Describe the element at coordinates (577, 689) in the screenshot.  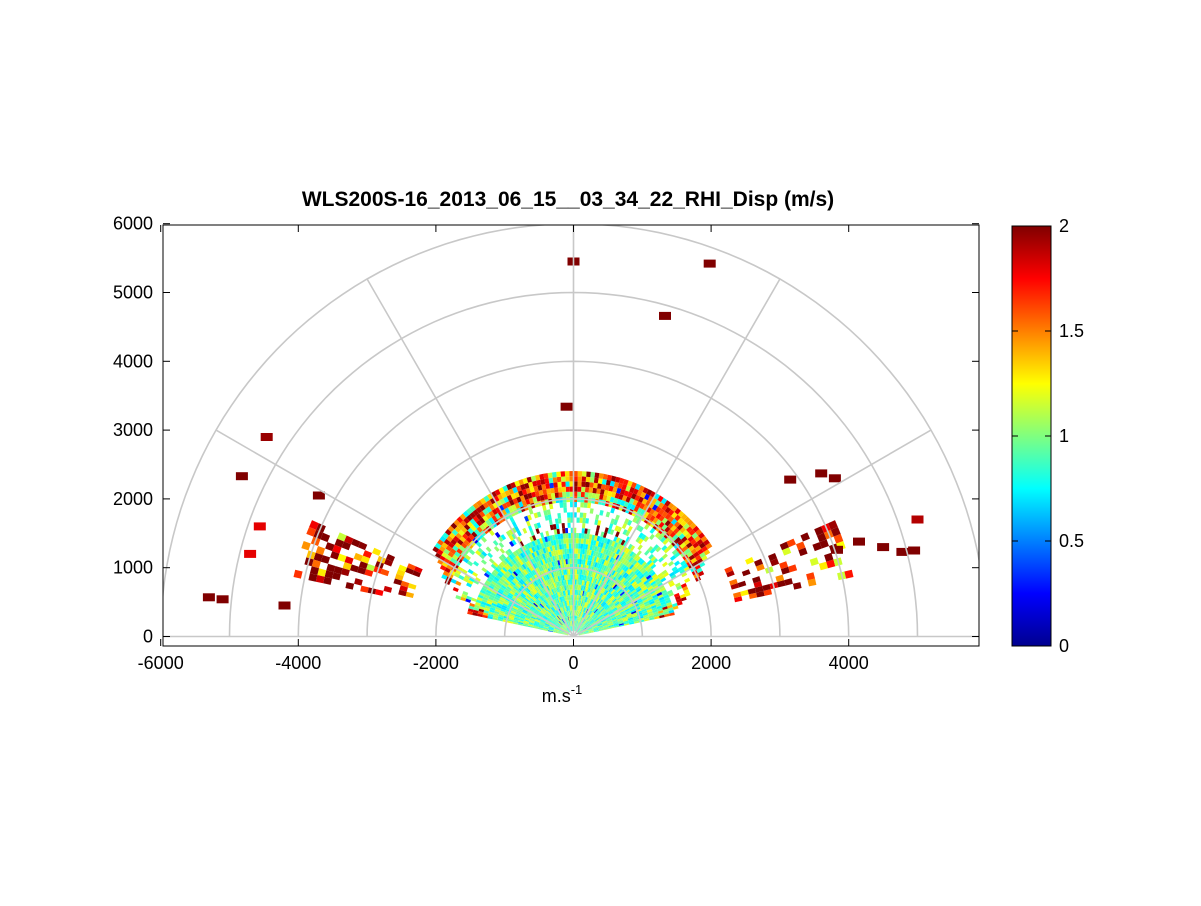
I see `x-axis-label-superscript: -1` at that location.